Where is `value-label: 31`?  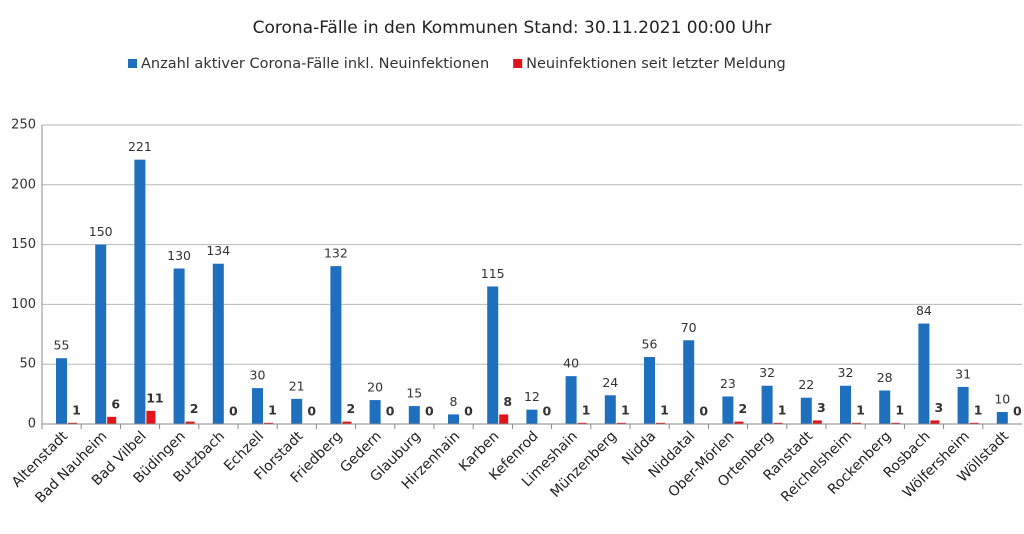
value-label: 31 is located at coordinates (963, 373).